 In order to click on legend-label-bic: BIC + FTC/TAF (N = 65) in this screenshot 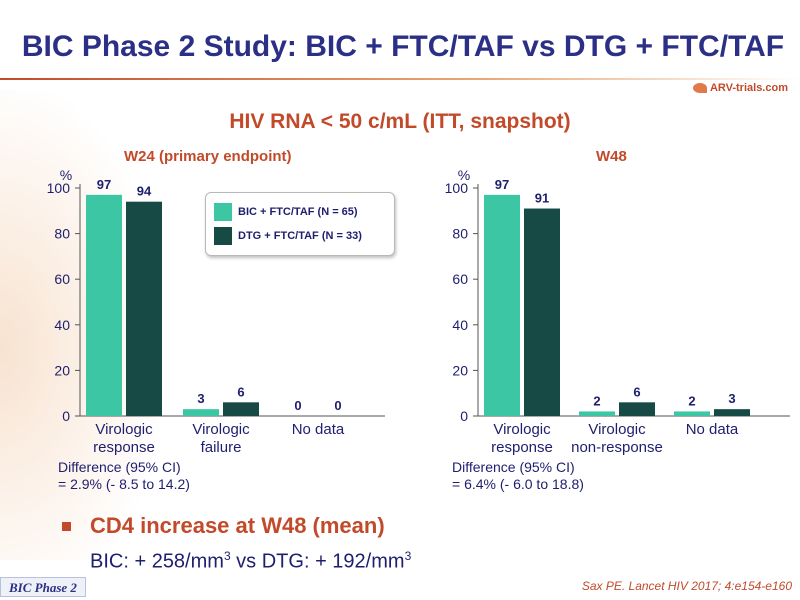, I will do `click(298, 212)`.